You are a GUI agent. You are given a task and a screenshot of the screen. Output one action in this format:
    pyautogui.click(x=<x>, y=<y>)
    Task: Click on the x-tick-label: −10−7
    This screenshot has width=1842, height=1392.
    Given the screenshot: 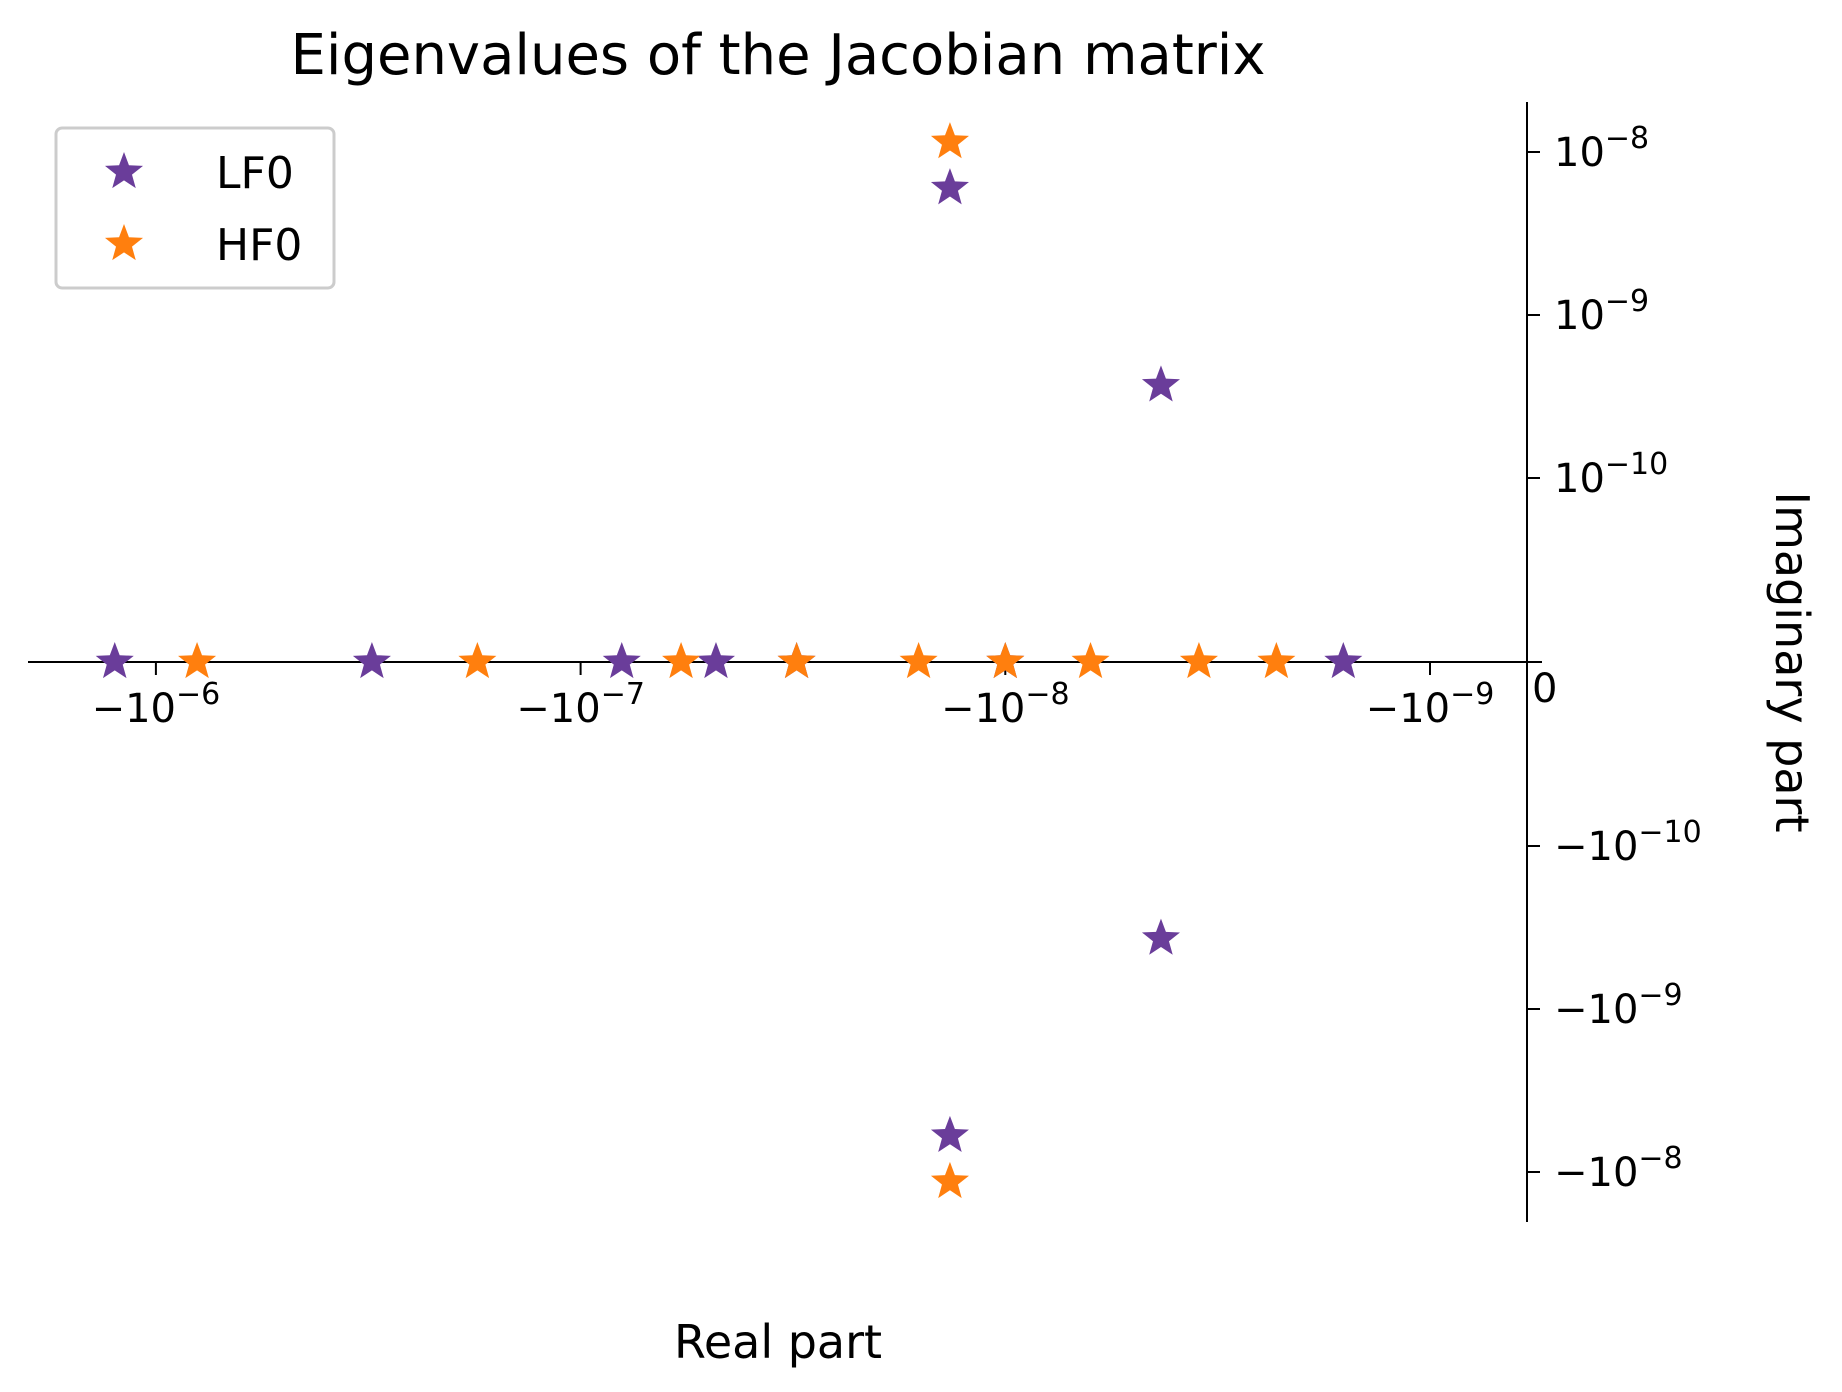 What is the action you would take?
    pyautogui.click(x=580, y=704)
    